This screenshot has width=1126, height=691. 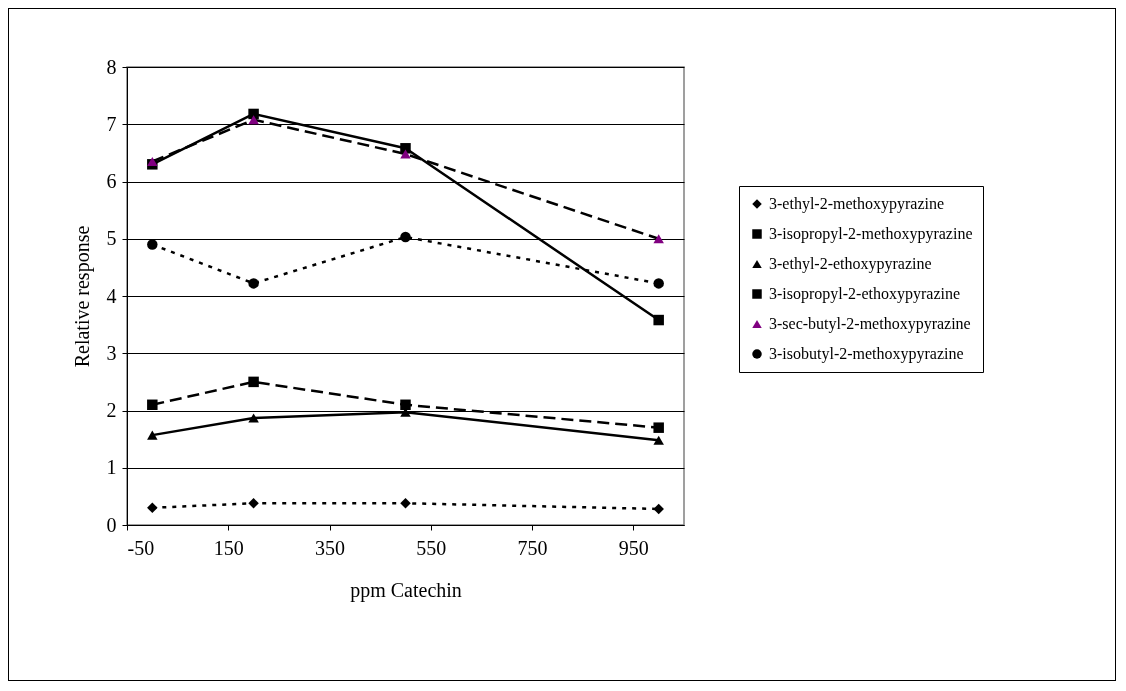 What do you see at coordinates (111, 123) in the screenshot?
I see `y-tick-label: 7` at bounding box center [111, 123].